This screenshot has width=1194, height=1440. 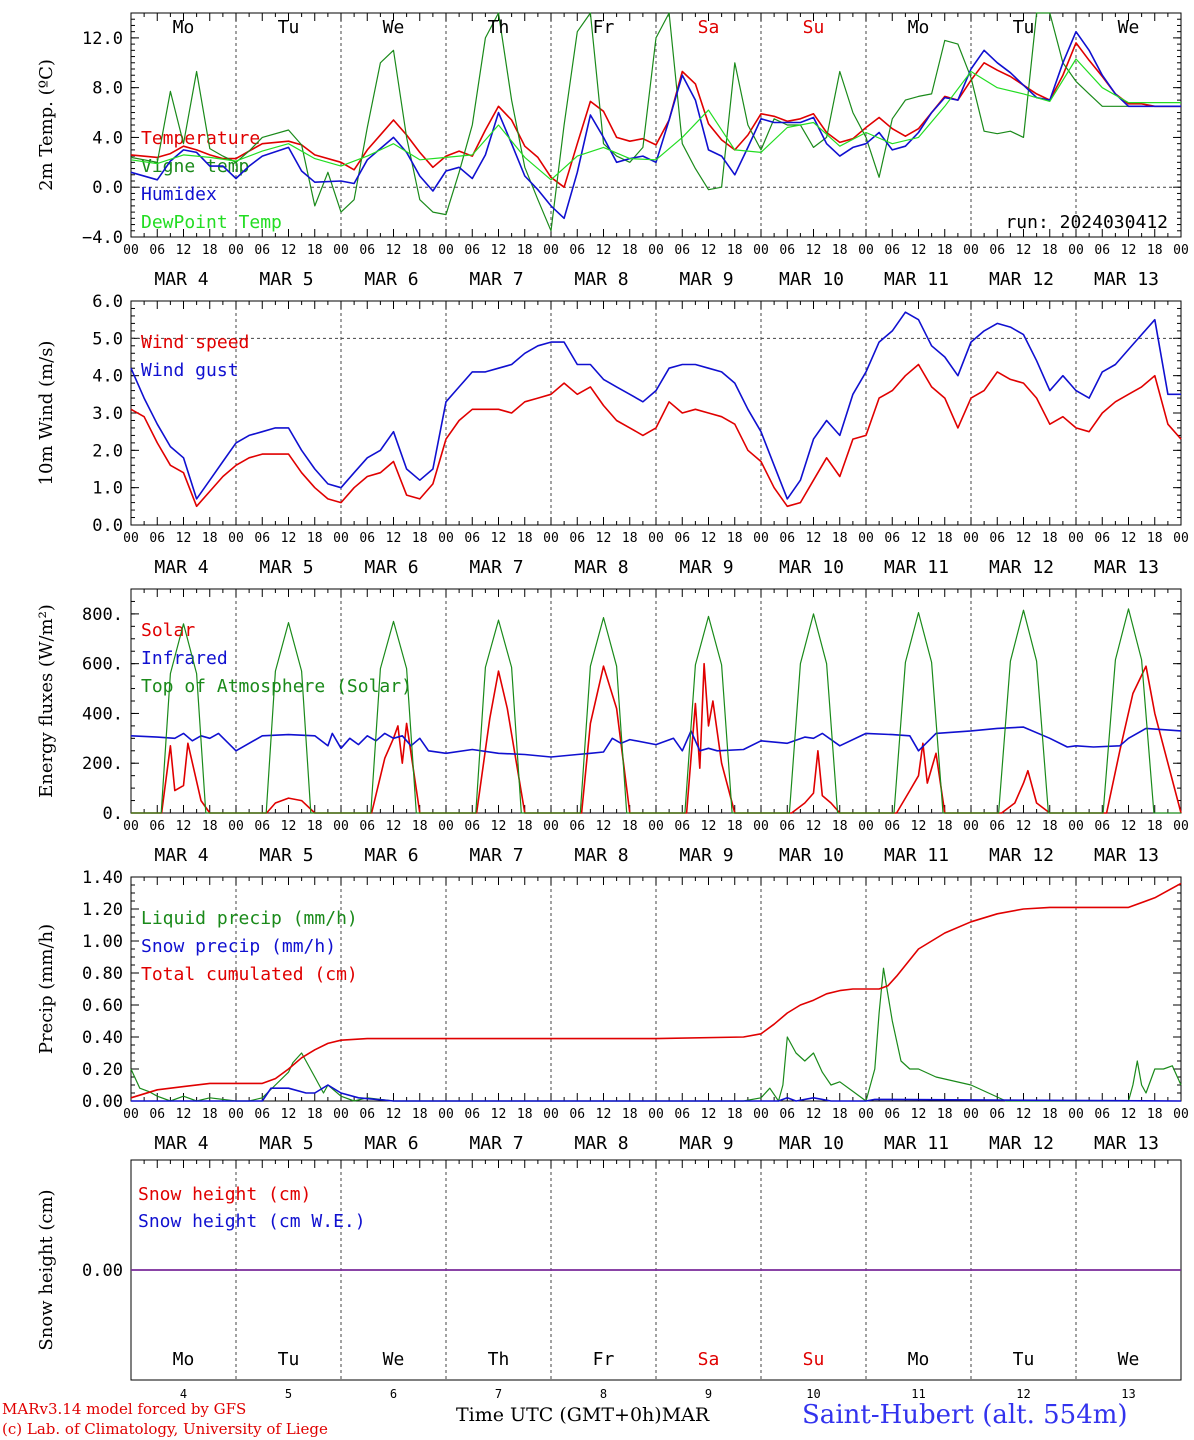 What do you see at coordinates (183, 1393) in the screenshot?
I see `day-number-label: 4` at bounding box center [183, 1393].